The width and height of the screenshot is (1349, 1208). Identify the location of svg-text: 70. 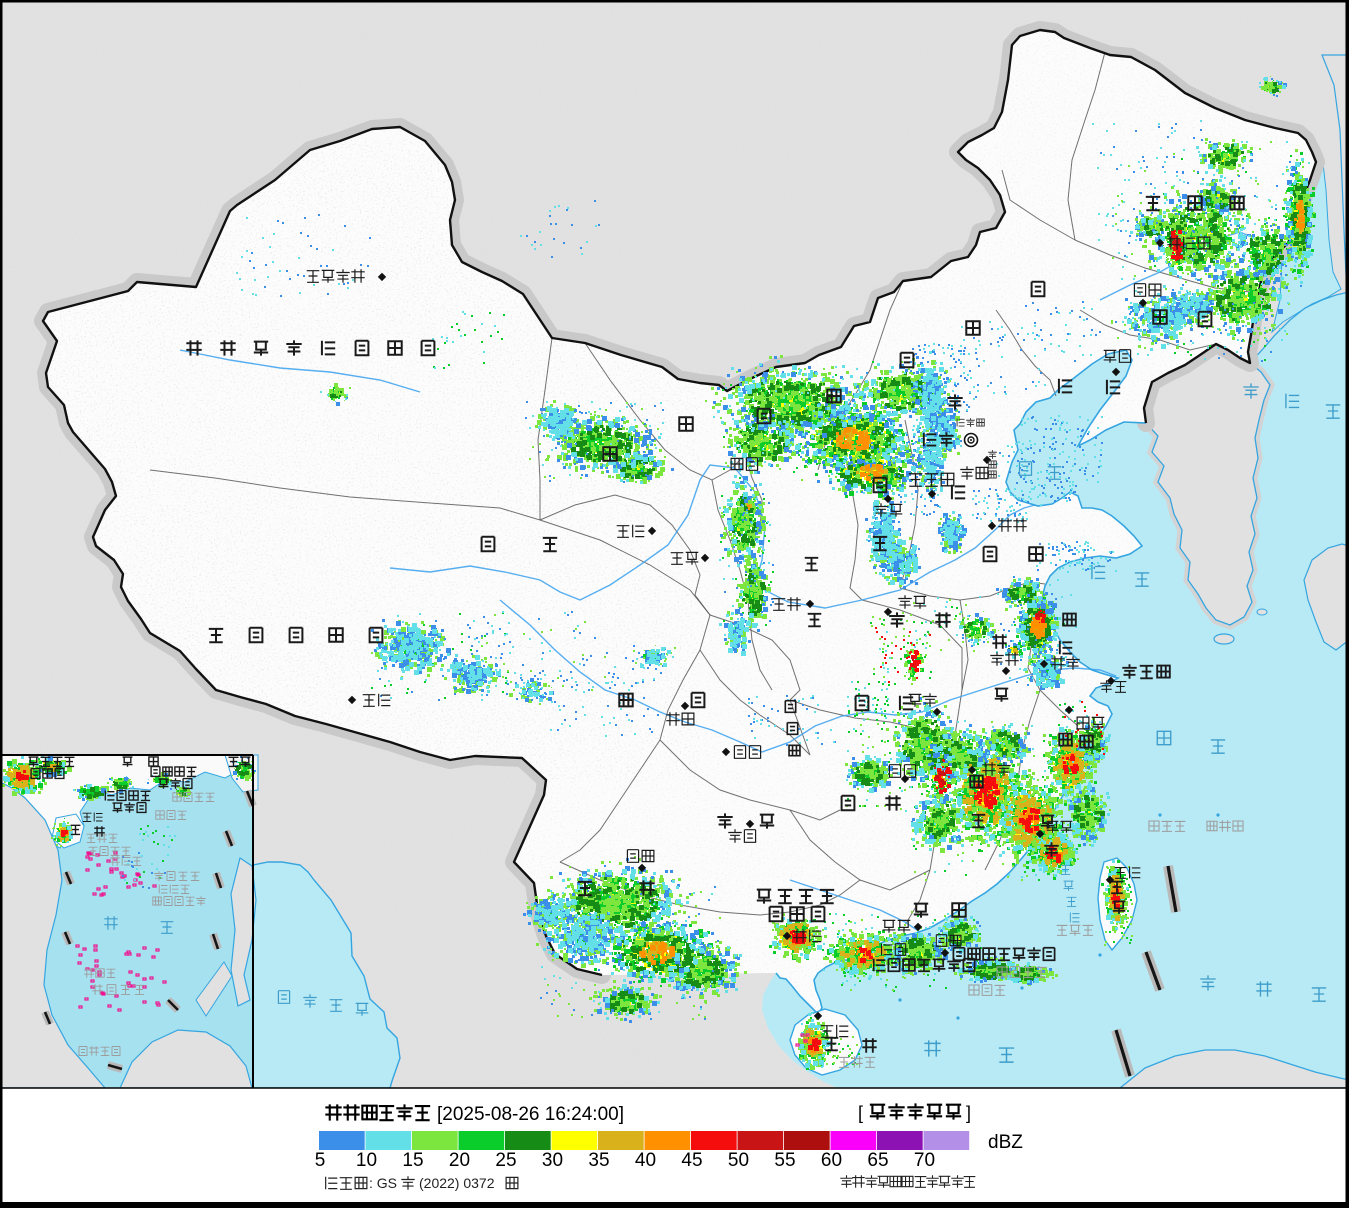
(924, 1160).